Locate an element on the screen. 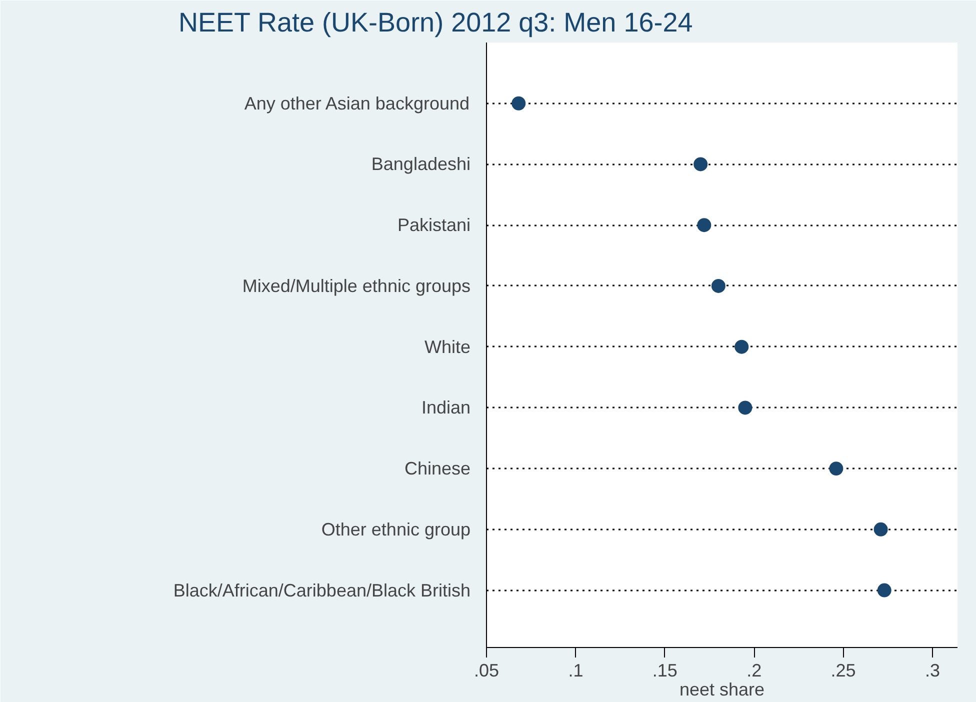  y-tick-label: White is located at coordinates (447, 346).